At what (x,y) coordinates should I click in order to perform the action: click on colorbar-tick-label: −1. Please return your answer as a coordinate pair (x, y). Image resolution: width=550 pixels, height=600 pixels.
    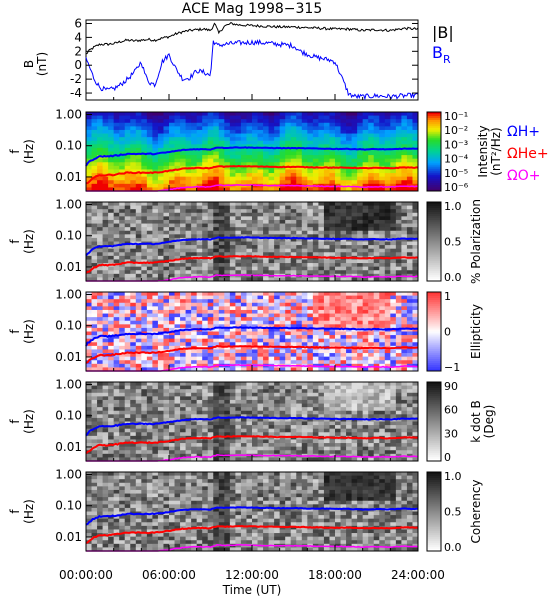
    Looking at the image, I should click on (452, 367).